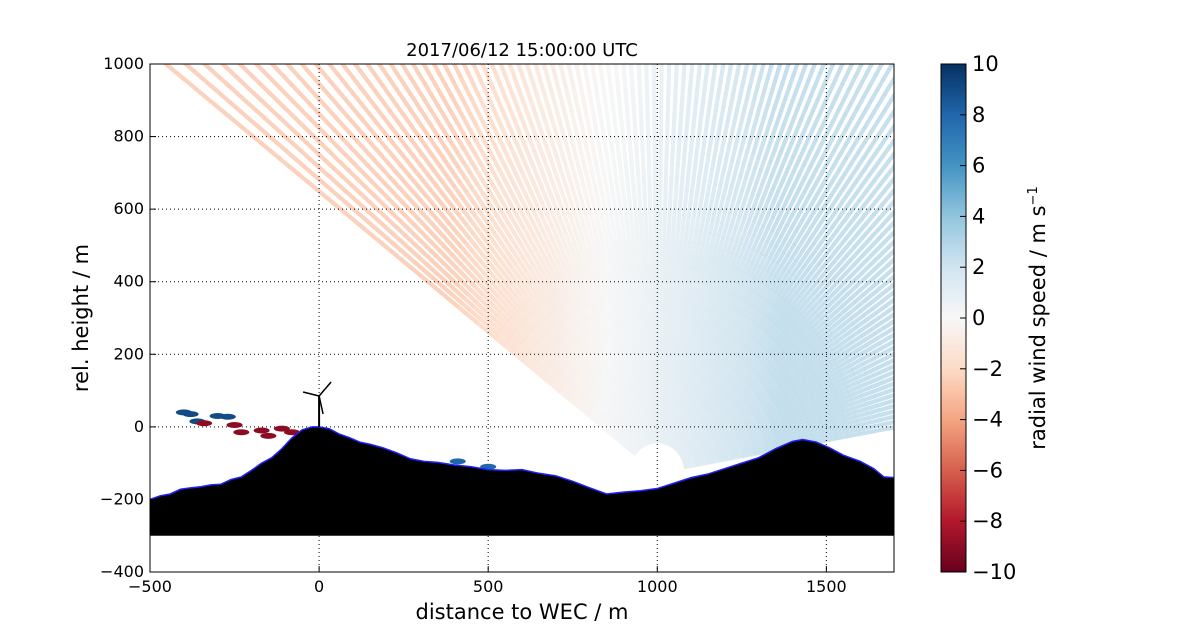 This screenshot has width=1200, height=636. I want to click on y-tick-label: 0, so click(139, 426).